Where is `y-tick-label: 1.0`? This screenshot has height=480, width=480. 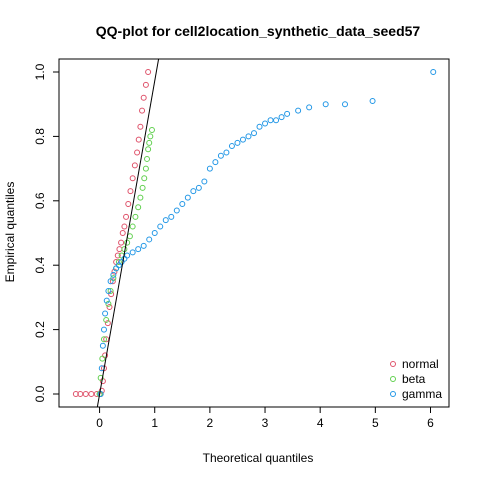 y-tick-label: 1.0 is located at coordinates (40, 71).